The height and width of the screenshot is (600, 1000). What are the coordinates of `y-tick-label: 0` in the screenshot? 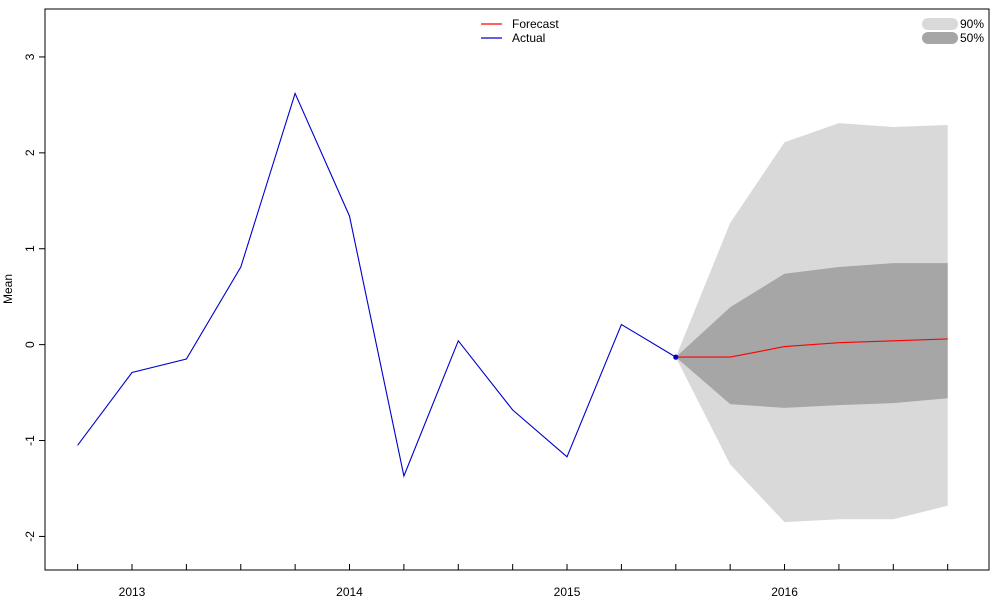 It's located at (30, 344).